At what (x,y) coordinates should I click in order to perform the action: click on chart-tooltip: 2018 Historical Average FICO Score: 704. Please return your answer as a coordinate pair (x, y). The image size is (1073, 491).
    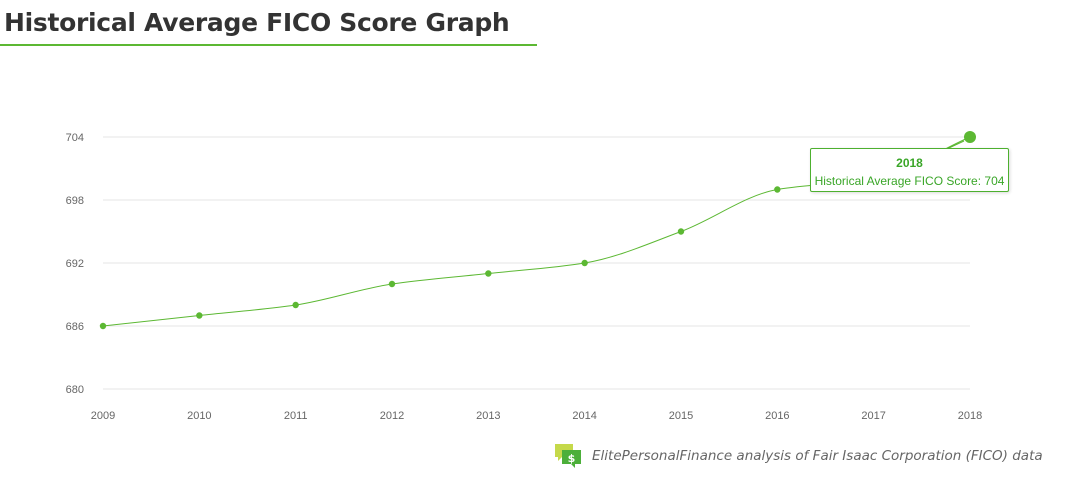
    Looking at the image, I should click on (909, 170).